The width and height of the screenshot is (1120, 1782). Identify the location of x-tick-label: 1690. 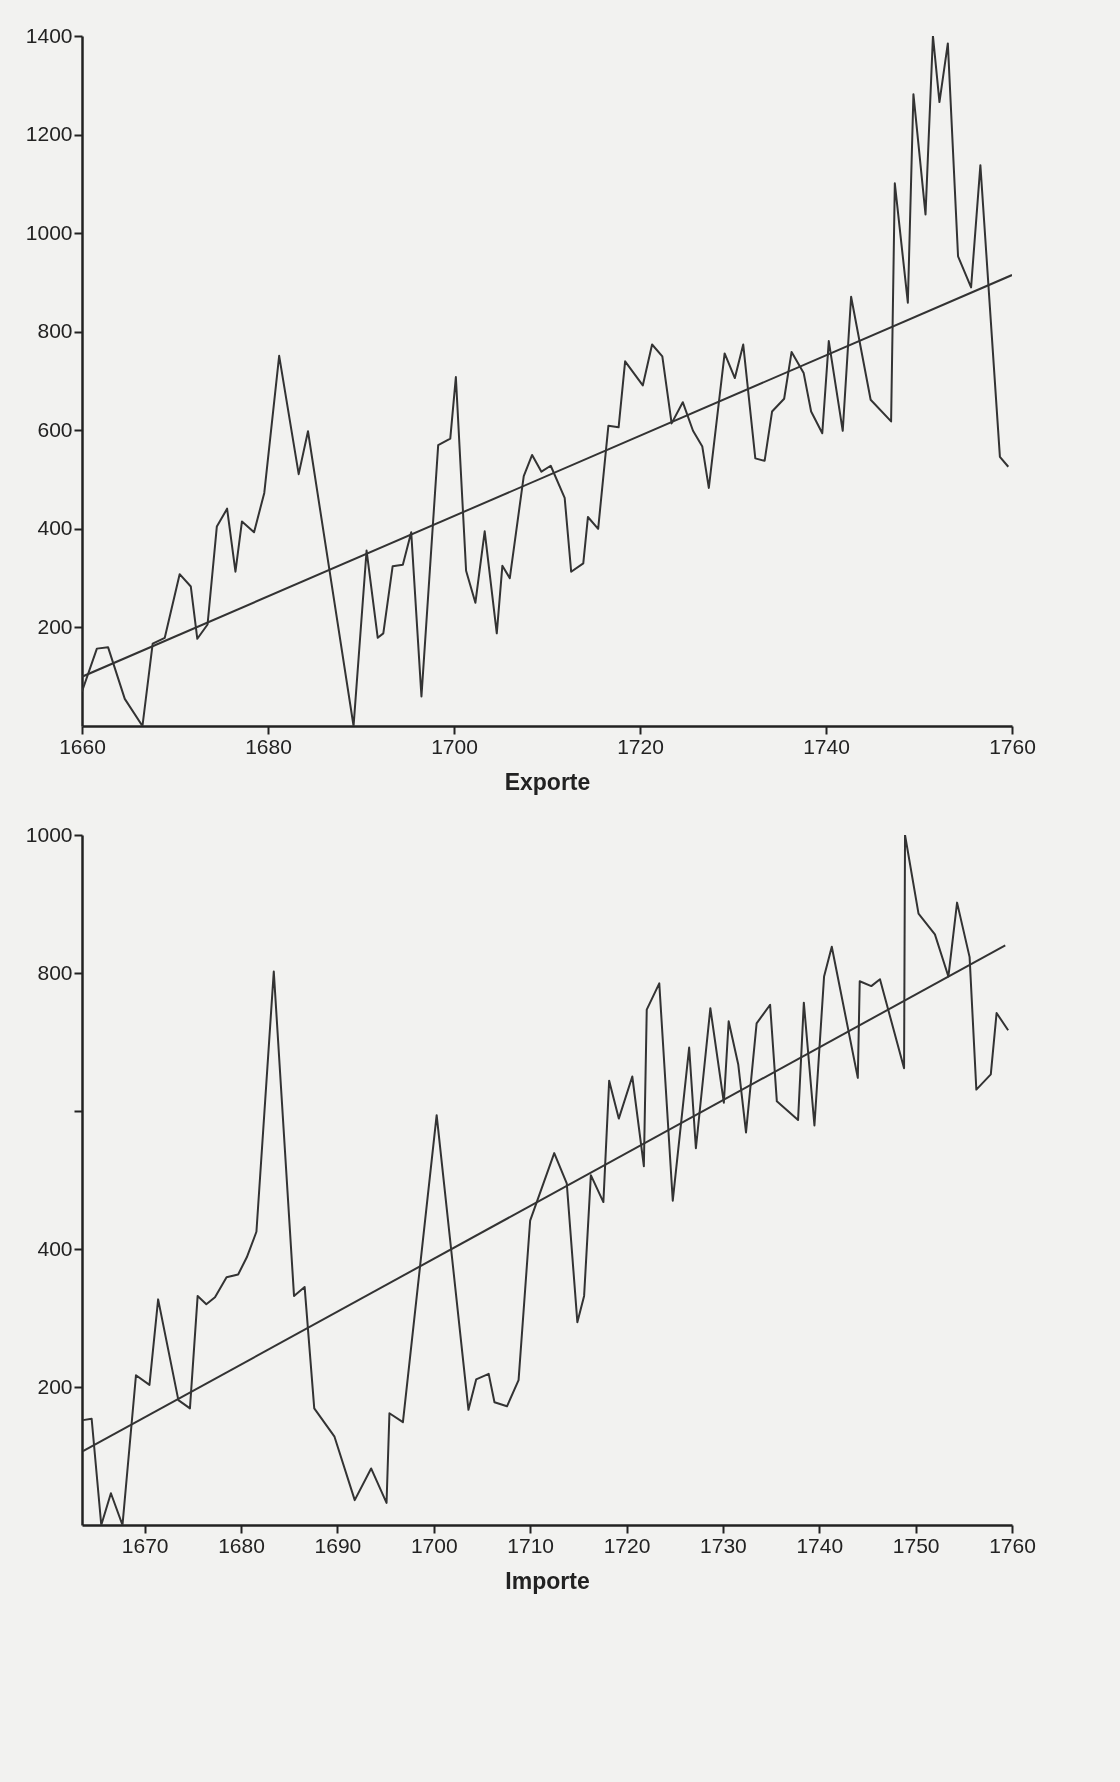
(338, 1545).